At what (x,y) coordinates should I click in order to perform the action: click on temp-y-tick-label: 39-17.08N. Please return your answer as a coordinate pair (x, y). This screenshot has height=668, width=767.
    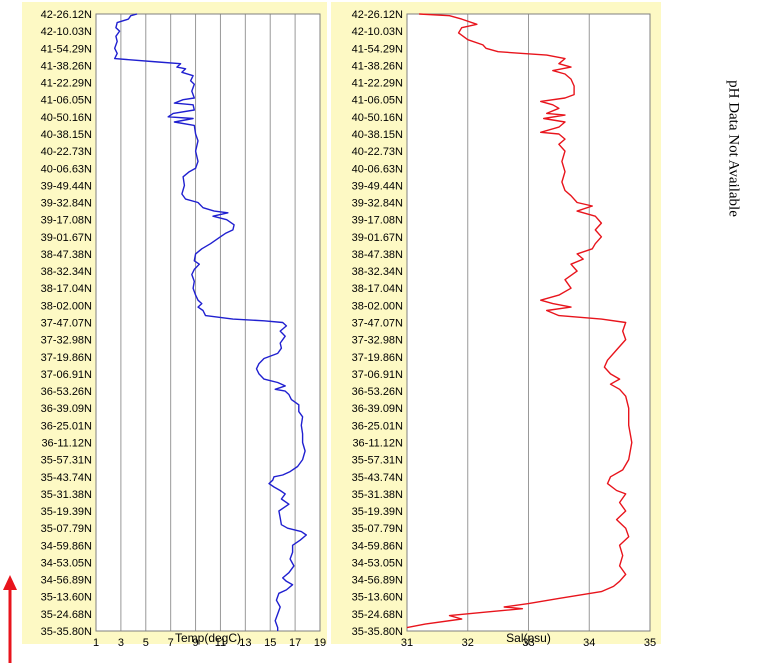
    Looking at the image, I should click on (66, 221).